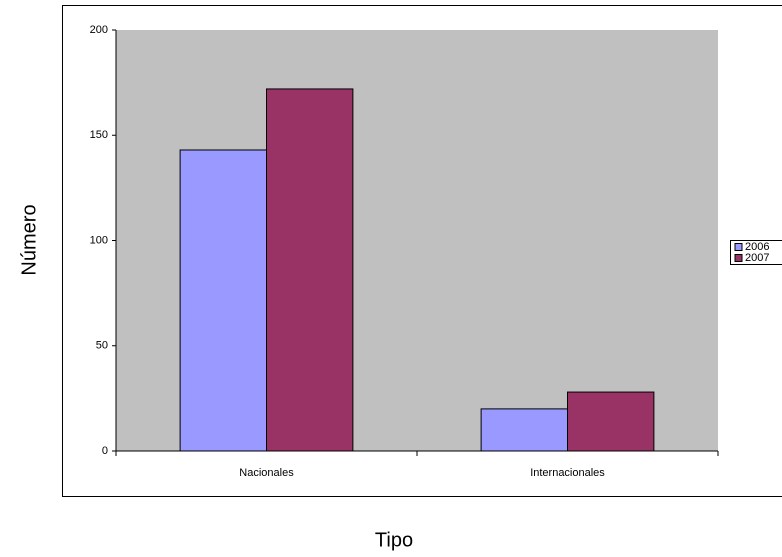 This screenshot has width=782, height=557. I want to click on y-tick-label: 200, so click(99, 30).